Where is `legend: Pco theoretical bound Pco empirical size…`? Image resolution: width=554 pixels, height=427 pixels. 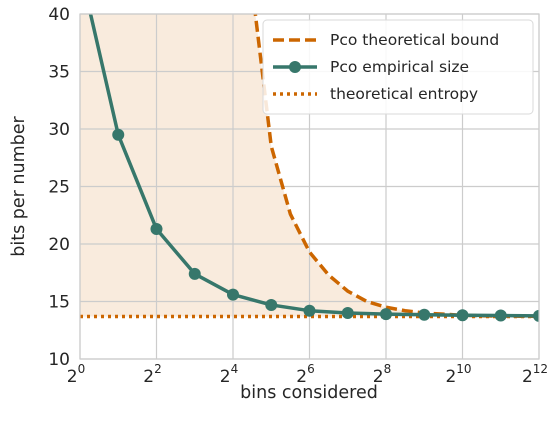
legend: Pco theoretical bound Pco empirical size… is located at coordinates (398, 67).